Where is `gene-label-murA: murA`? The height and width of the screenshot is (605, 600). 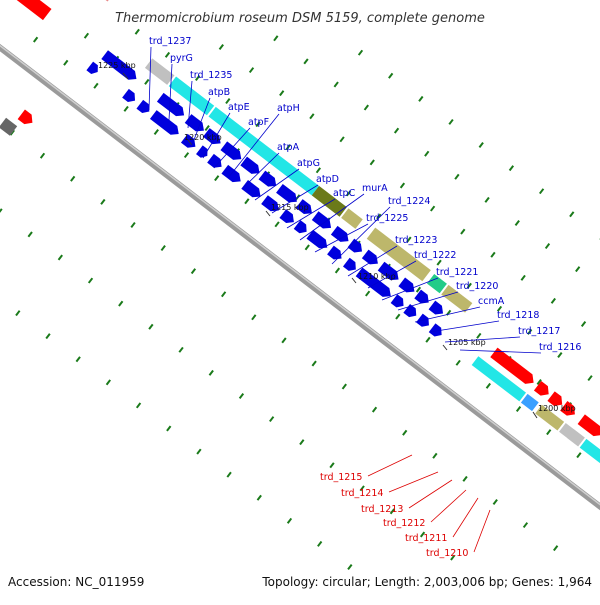 gene-label-murA: murA is located at coordinates (375, 188).